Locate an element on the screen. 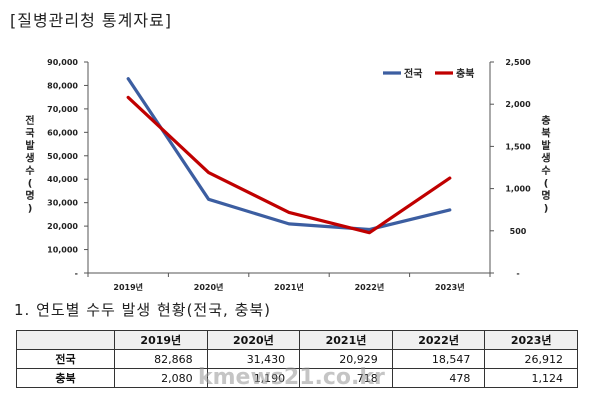 The image size is (590, 400). right-axis-title: 충 북 발 생 수(명) is located at coordinates (546, 164).